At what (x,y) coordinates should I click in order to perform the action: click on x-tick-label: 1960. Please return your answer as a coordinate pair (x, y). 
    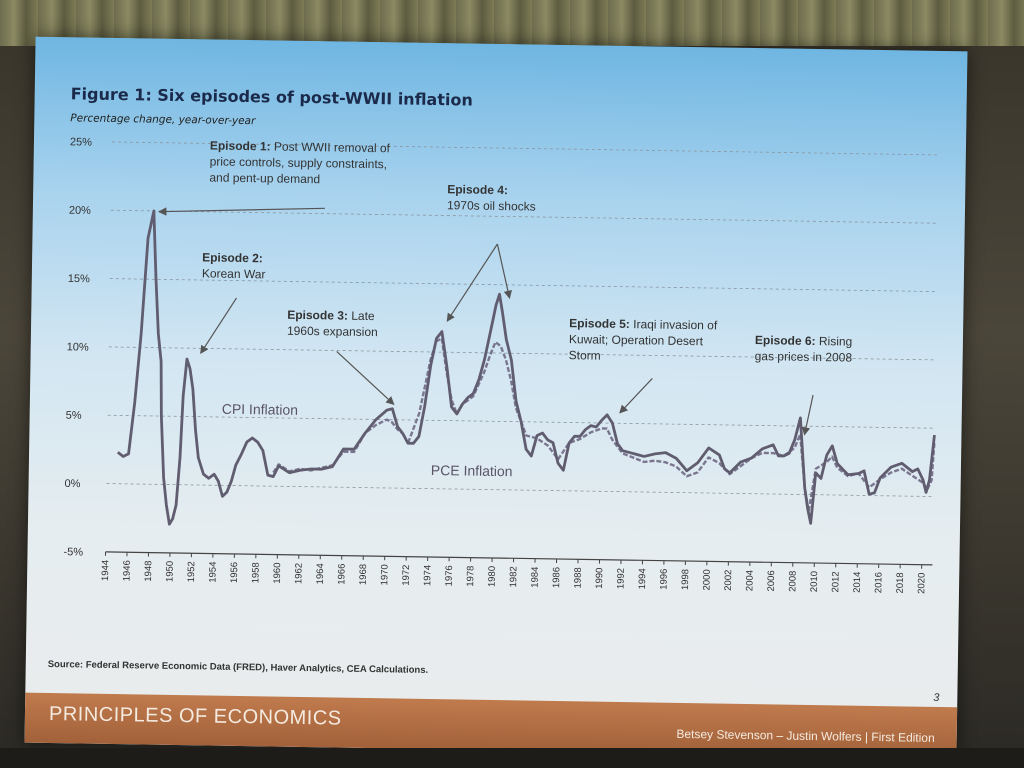
    Looking at the image, I should click on (277, 573).